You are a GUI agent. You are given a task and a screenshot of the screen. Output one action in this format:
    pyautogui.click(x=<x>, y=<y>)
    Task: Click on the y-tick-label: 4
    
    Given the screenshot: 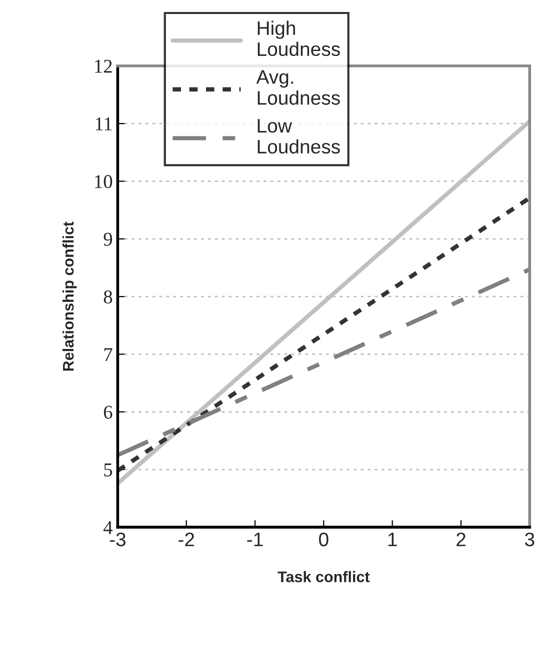 What is the action you would take?
    pyautogui.click(x=108, y=527)
    